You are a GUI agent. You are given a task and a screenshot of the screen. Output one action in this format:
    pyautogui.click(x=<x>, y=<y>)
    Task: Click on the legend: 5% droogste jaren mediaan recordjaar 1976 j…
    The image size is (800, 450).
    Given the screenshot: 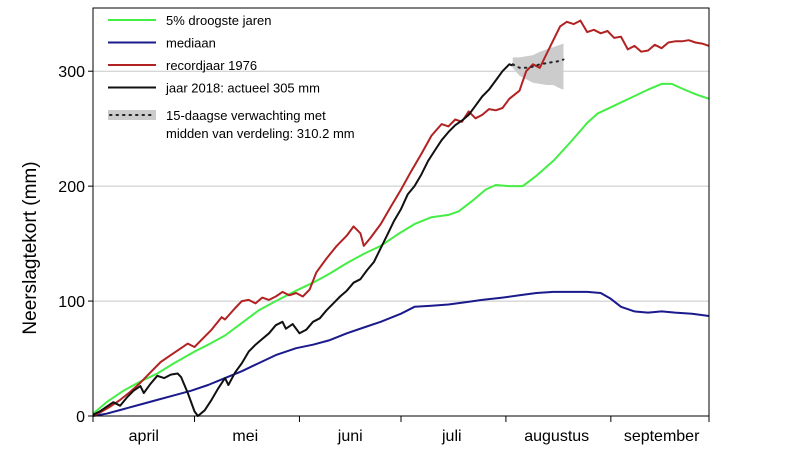 What is the action you would take?
    pyautogui.click(x=231, y=77)
    